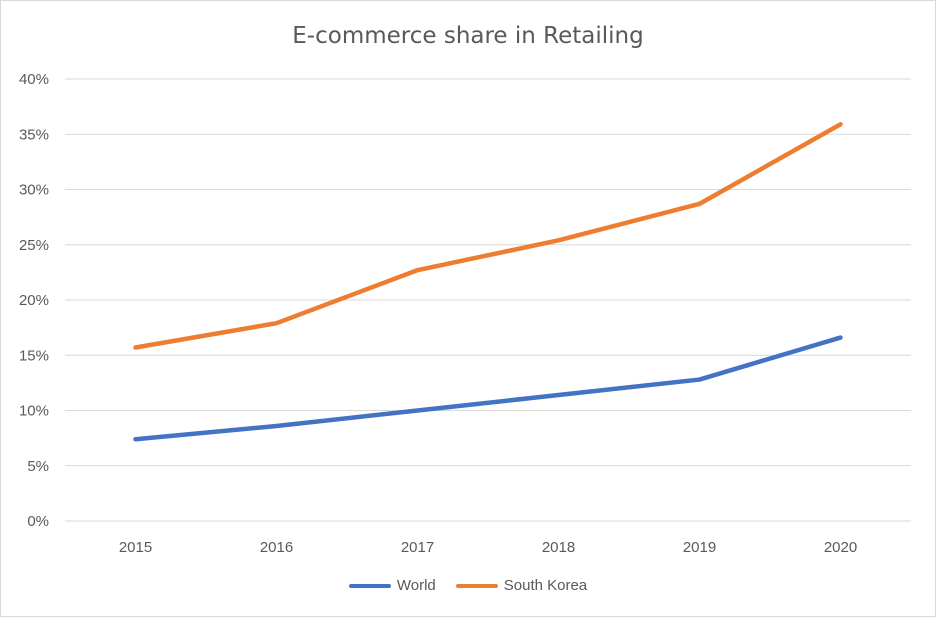  Describe the element at coordinates (545, 585) in the screenshot. I see `legend-label-south-korea: South Korea` at that location.